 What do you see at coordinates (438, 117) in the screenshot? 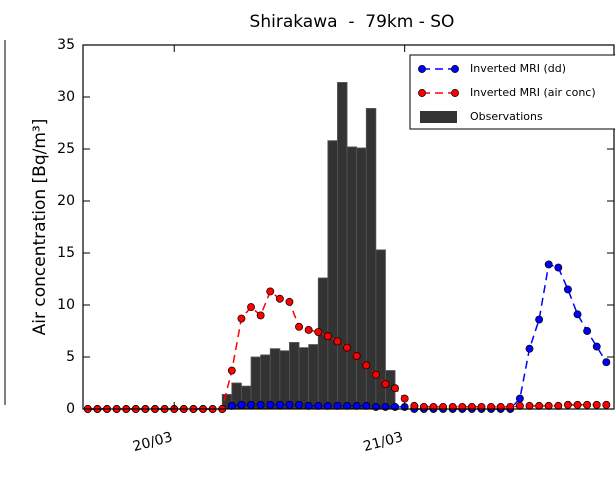
I see `legend-swatch` at bounding box center [438, 117].